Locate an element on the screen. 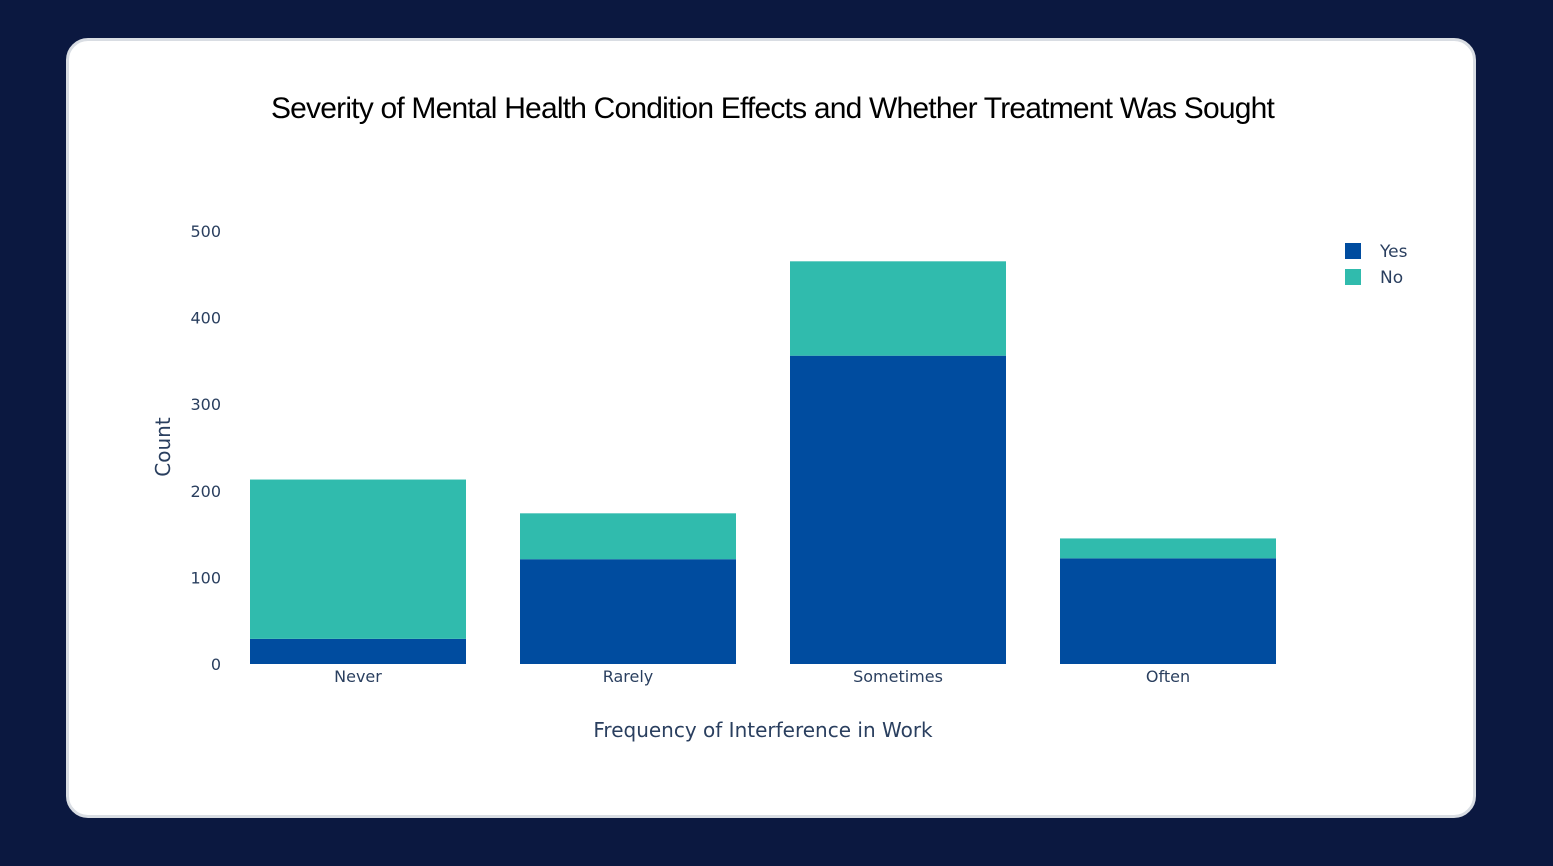 The height and width of the screenshot is (866, 1553). x-axis: Never Rarely Sometimes Often is located at coordinates (762, 676).